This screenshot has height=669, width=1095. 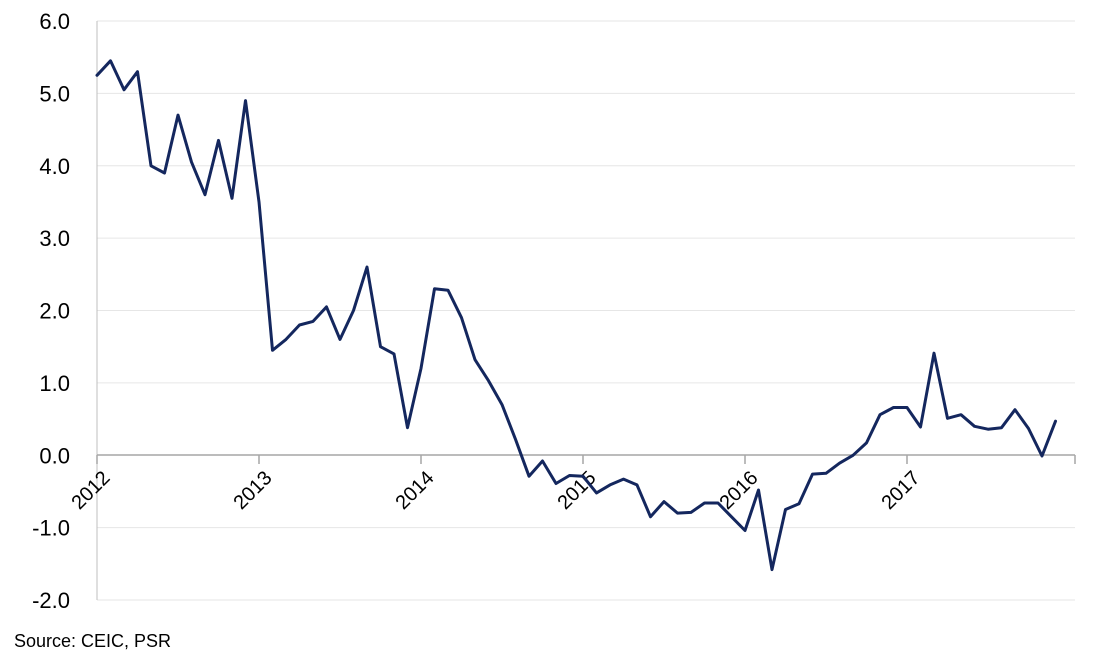 I want to click on y-tick-label: -1.0, so click(x=51, y=528).